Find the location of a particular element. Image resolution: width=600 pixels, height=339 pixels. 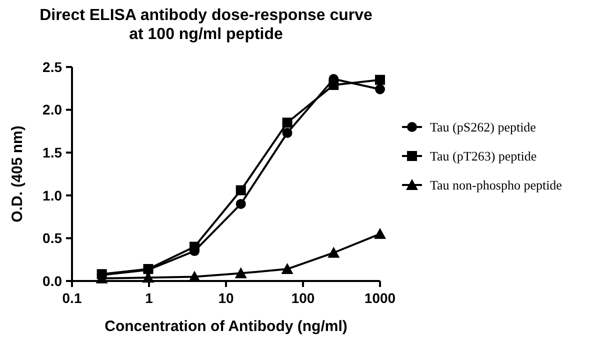

x-tick-label: 10 is located at coordinates (226, 298).